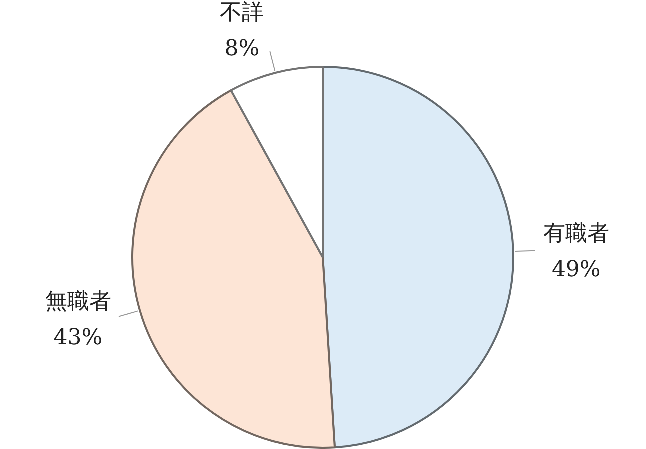 This screenshot has height=449, width=646. Describe the element at coordinates (78, 338) in the screenshot. I see `data-label: 43%` at that location.